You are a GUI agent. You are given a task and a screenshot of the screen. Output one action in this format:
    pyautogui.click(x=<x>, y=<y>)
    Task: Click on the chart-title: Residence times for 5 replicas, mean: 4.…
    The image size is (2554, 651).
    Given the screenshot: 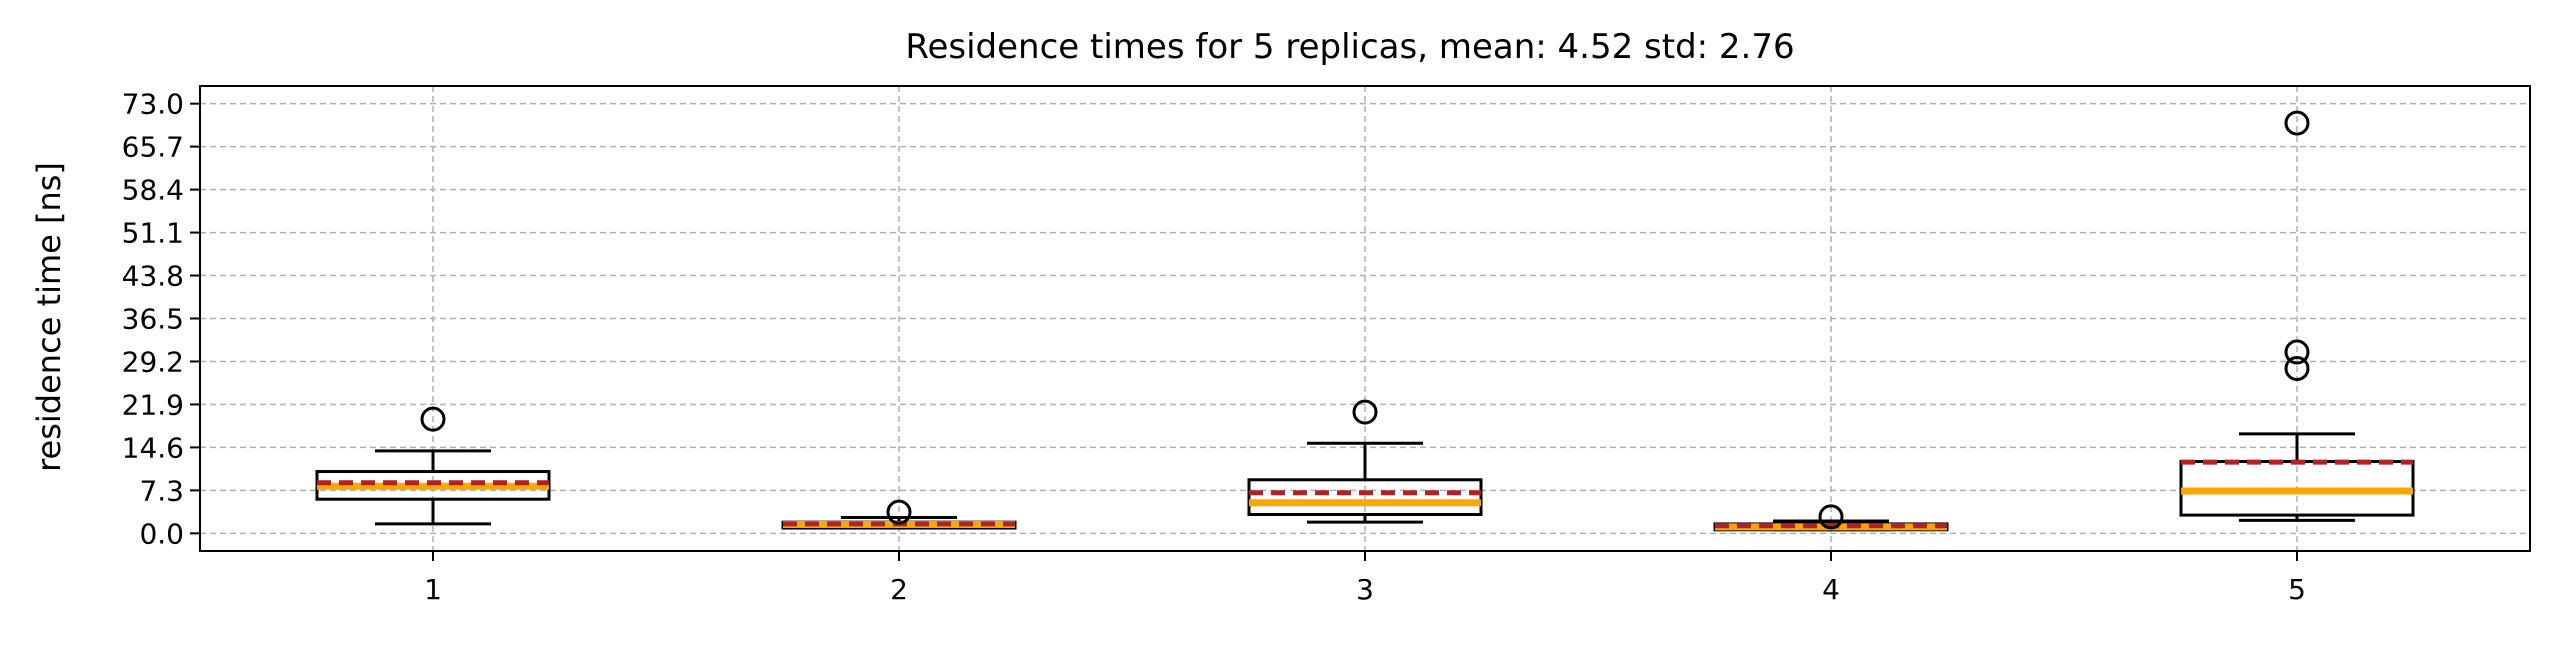 What is the action you would take?
    pyautogui.click(x=1349, y=47)
    